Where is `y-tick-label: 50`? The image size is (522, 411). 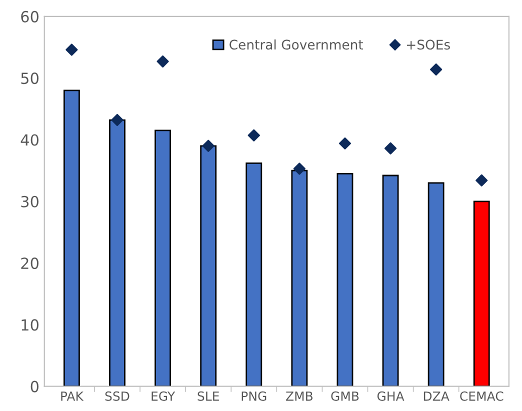
y-tick-label: 50 is located at coordinates (29, 78).